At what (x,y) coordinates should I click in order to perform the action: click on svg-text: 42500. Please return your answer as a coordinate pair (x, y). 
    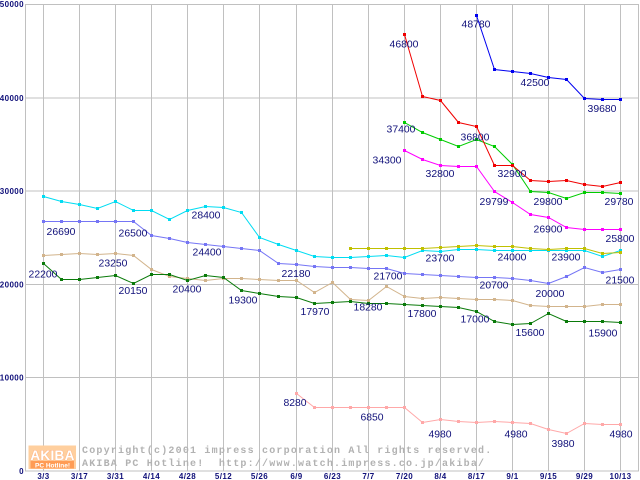
    Looking at the image, I should click on (535, 83).